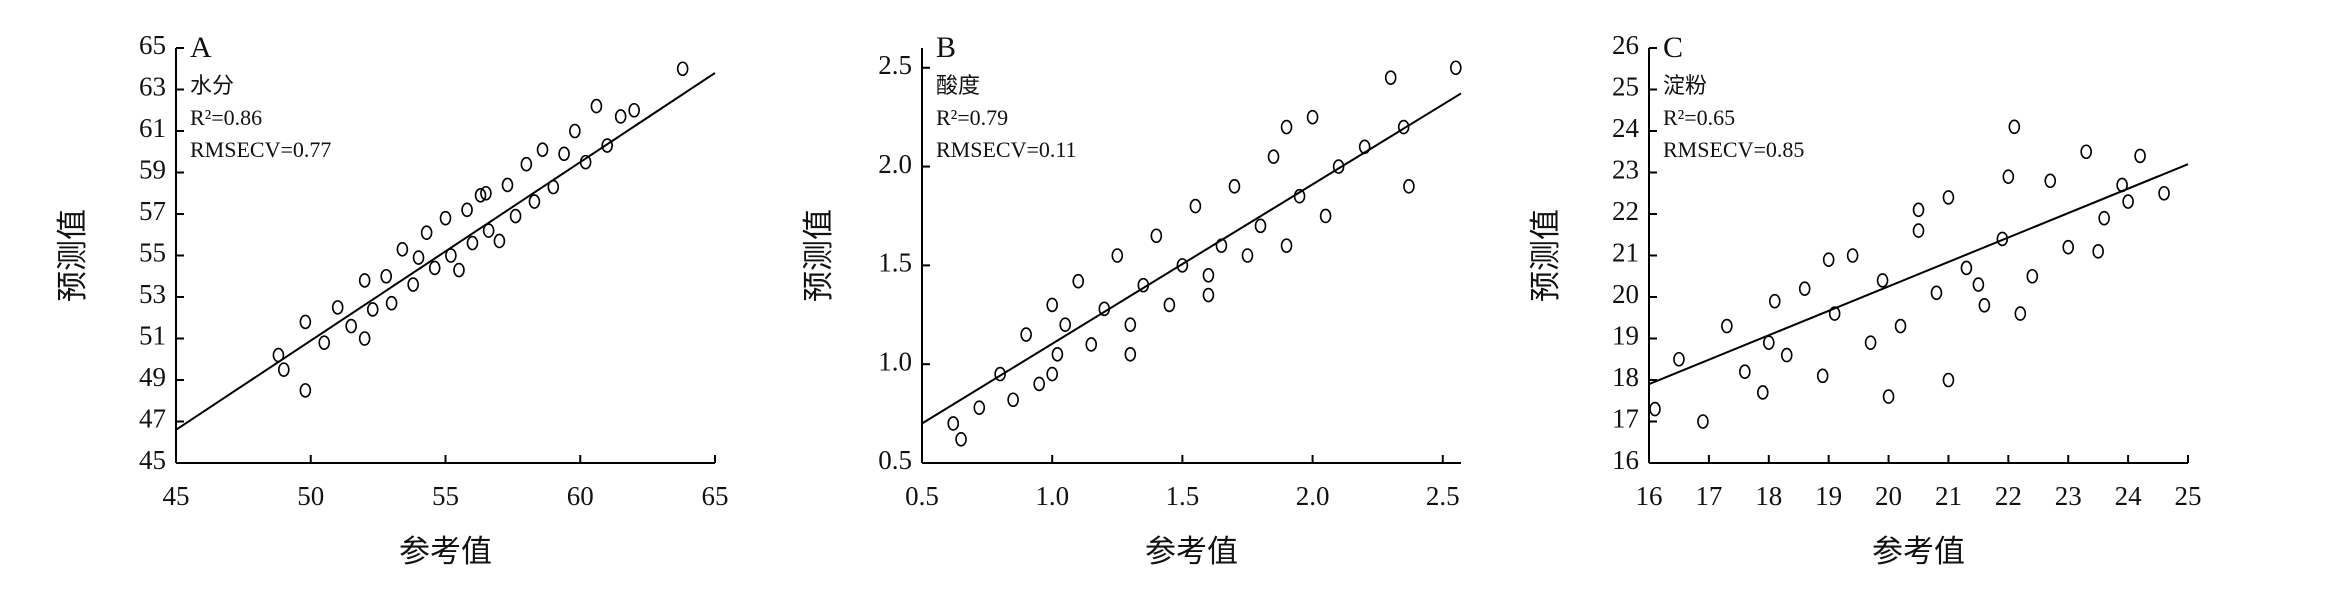  Describe the element at coordinates (260, 149) in the screenshot. I see `annotation: RMSECV=0.77` at that location.